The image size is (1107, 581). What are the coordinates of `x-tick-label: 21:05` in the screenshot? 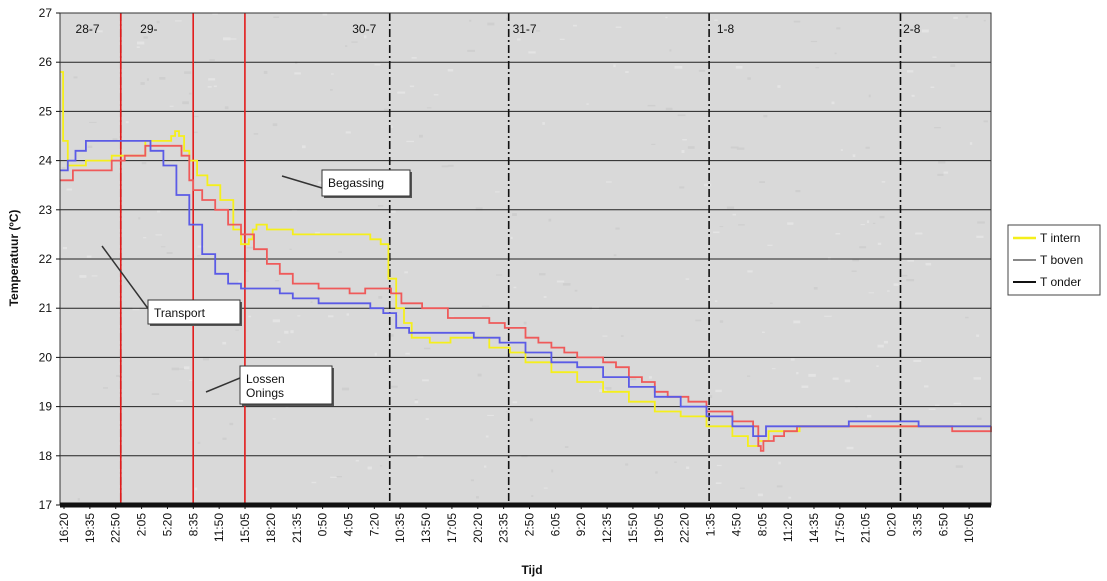 It's located at (866, 528).